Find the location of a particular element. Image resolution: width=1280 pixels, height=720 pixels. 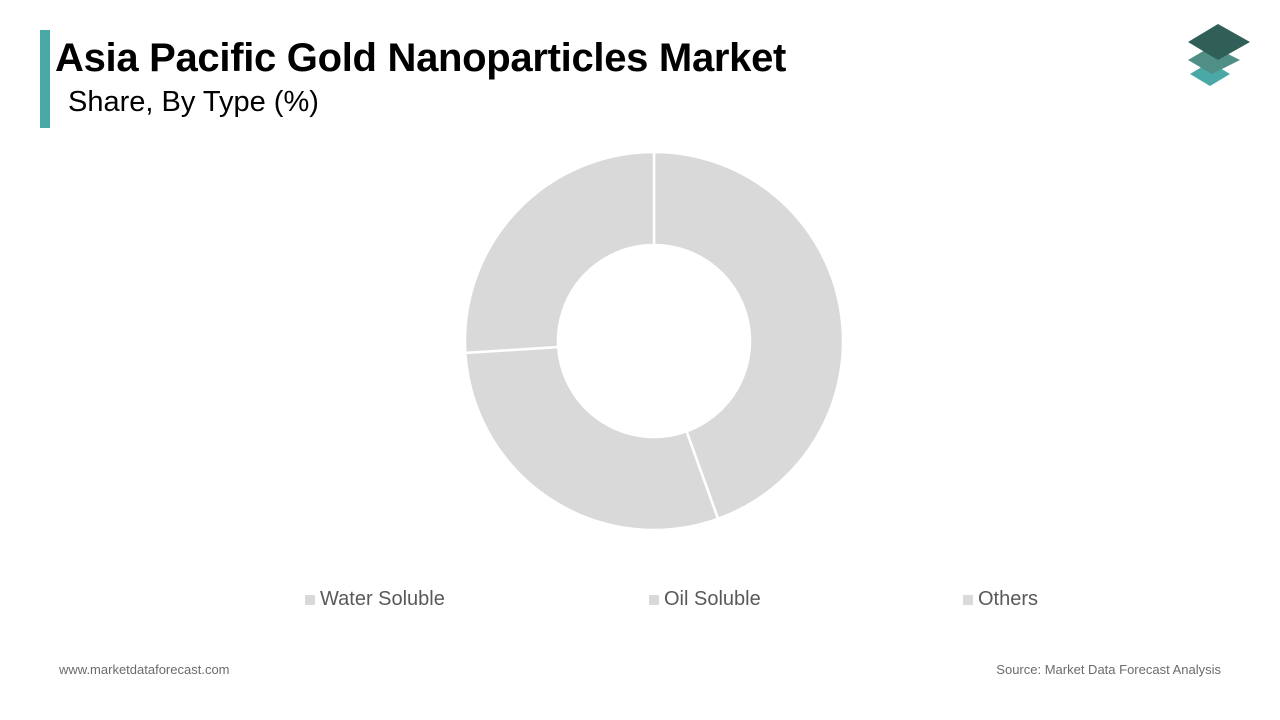

legend-item-others: Others is located at coordinates (1000, 599).